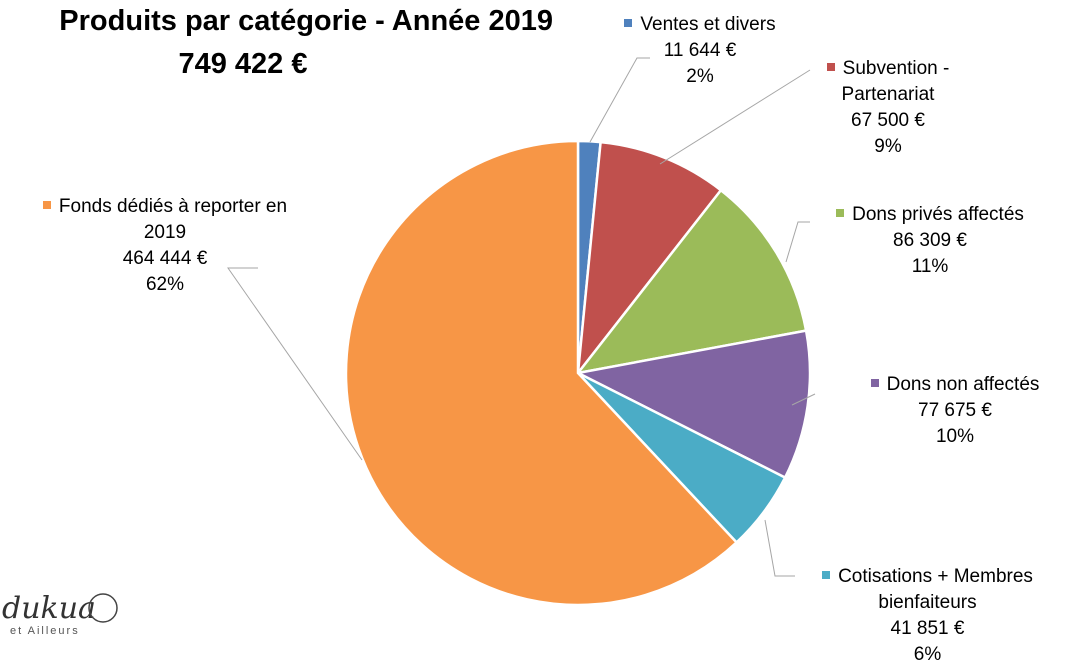  I want to click on legend-entry: Cotisations + Membres bienfaiteurs, so click(927, 590).